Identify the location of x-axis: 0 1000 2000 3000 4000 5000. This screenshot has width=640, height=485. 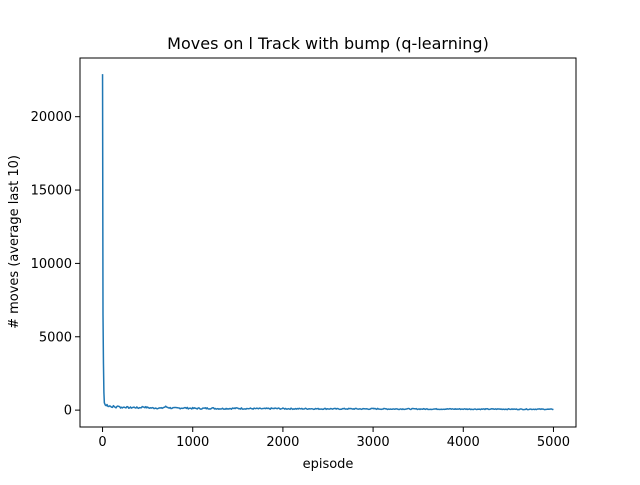
(334, 438).